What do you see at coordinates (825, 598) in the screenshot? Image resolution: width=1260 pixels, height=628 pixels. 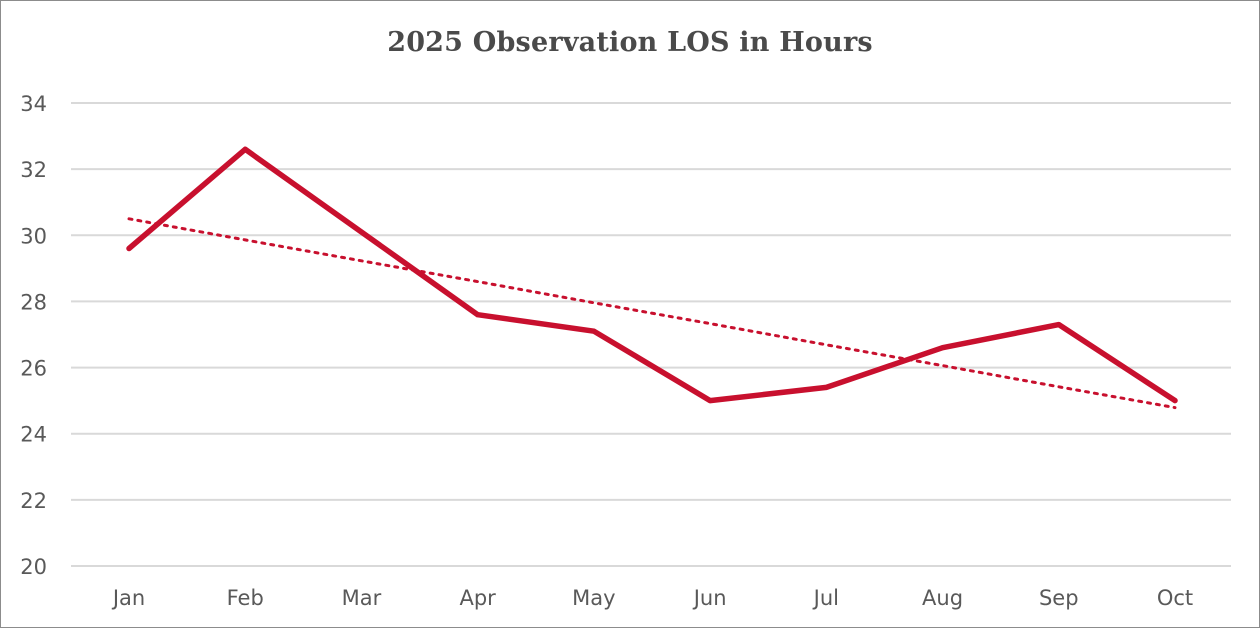 I see `x-tick-label: Jul` at bounding box center [825, 598].